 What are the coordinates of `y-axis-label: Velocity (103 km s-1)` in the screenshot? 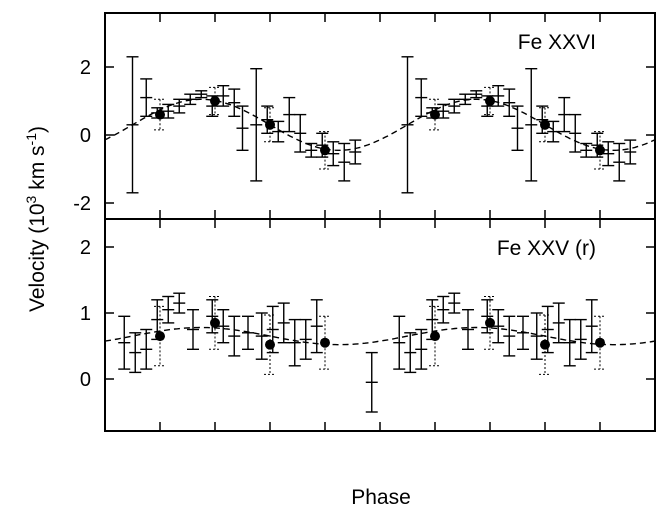 It's located at (36, 219).